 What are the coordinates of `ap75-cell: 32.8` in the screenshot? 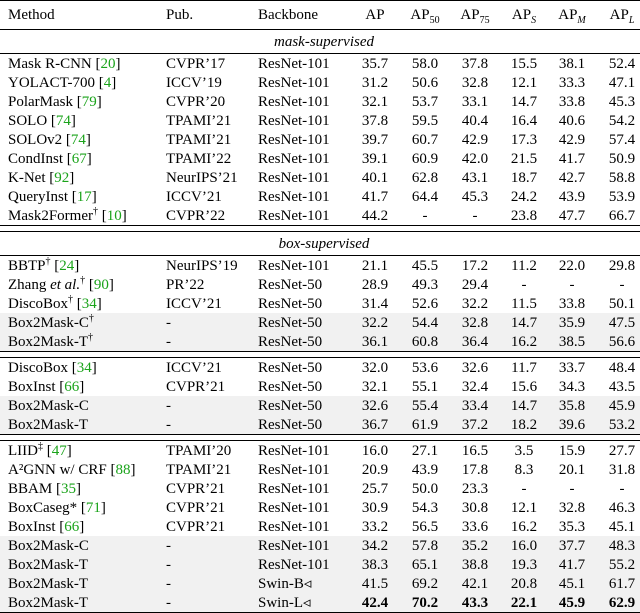 It's located at (475, 82).